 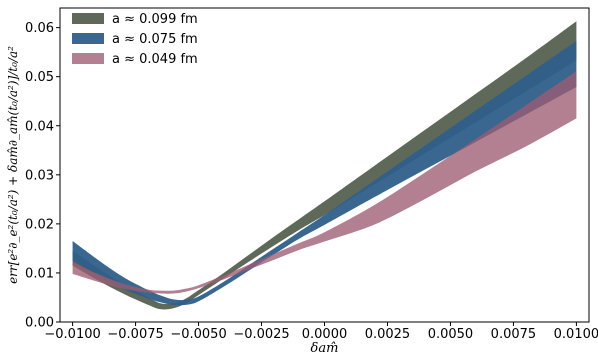 I want to click on x-tick-label: −0.0025, so click(x=261, y=334).